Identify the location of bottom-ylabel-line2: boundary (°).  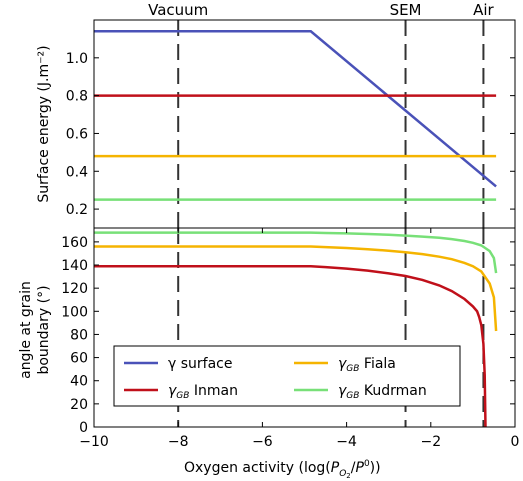
(44, 329).